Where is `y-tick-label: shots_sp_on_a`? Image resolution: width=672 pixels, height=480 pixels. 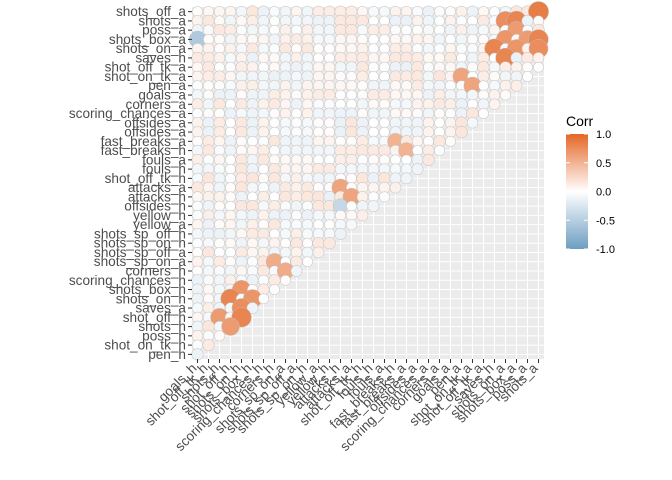
y-tick-label: shots_sp_on_a is located at coordinates (140, 261).